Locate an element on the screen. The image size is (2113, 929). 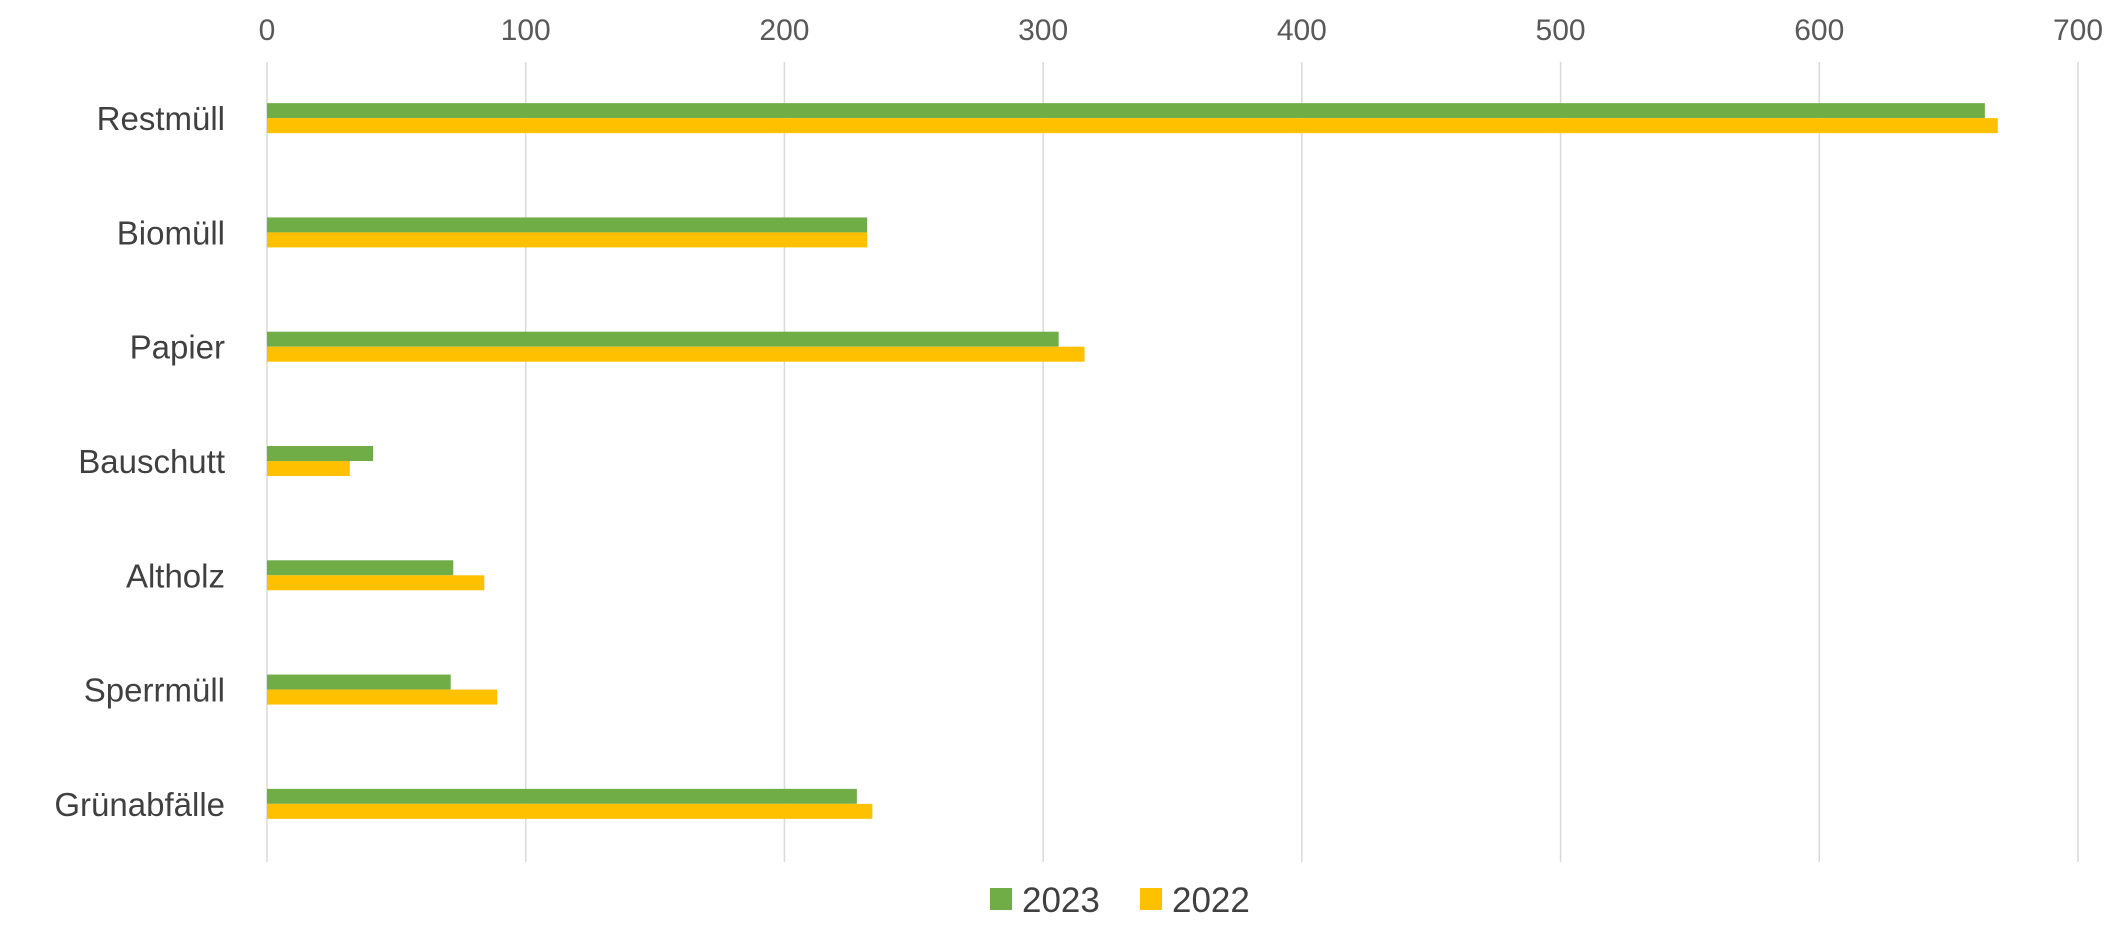
legend: 2023 2022 is located at coordinates (1120, 900).